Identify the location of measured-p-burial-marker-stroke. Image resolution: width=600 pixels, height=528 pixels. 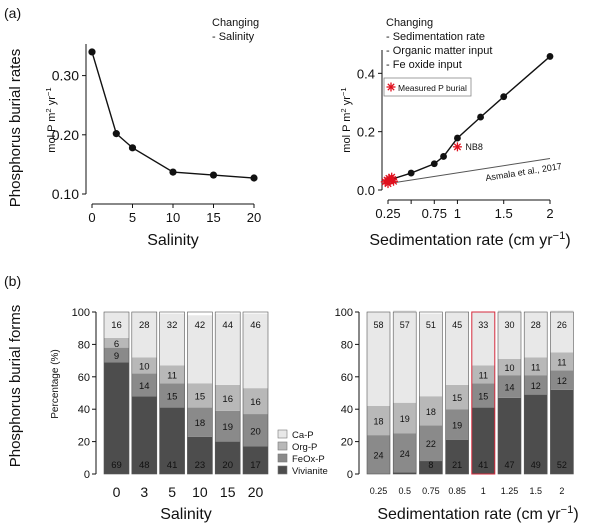
(457, 147).